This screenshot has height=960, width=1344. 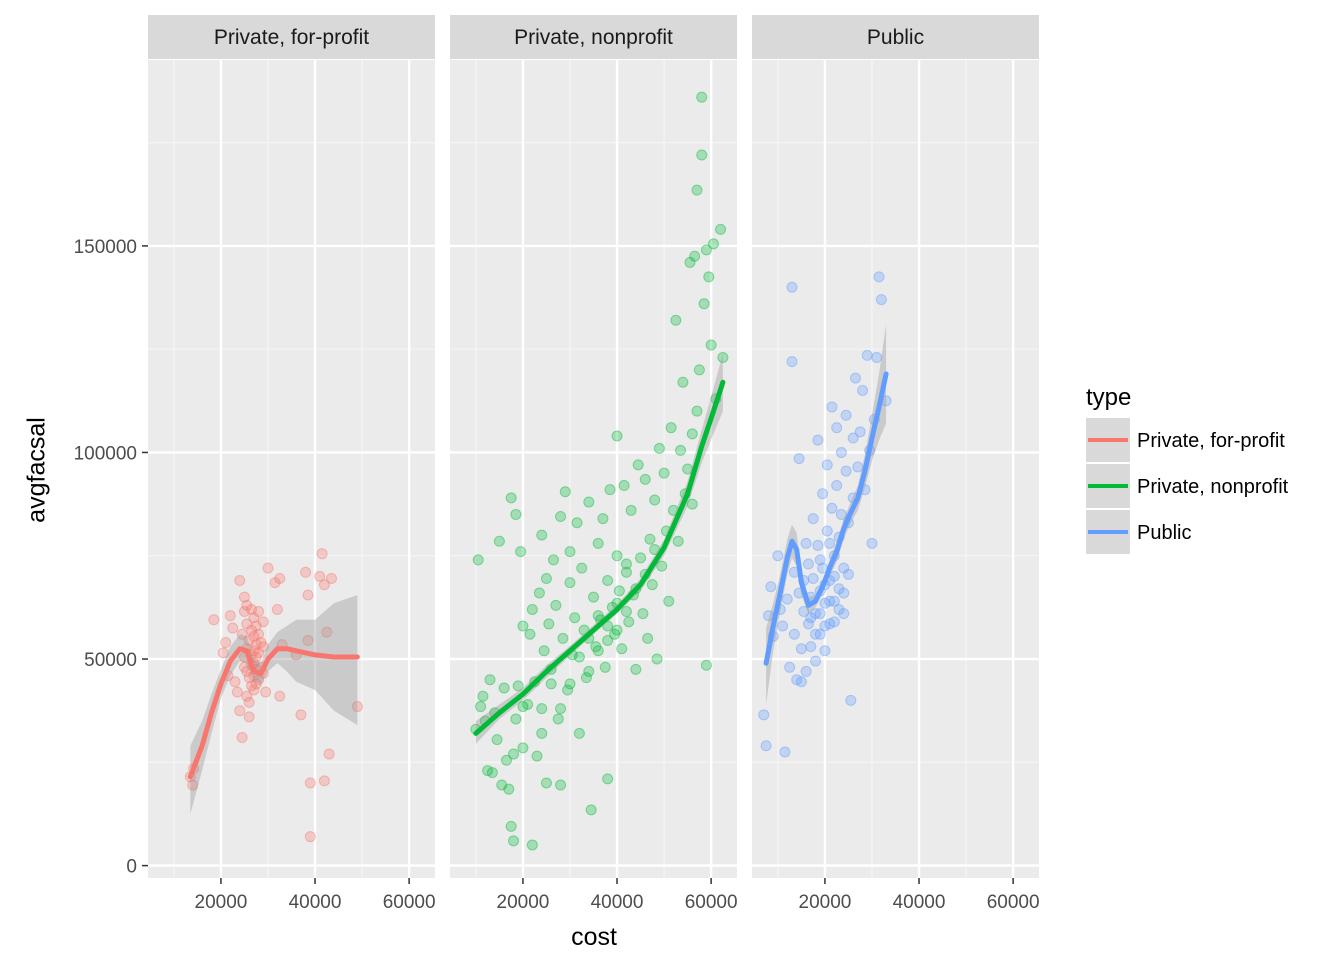 What do you see at coordinates (593, 37) in the screenshot?
I see `facet-strip` at bounding box center [593, 37].